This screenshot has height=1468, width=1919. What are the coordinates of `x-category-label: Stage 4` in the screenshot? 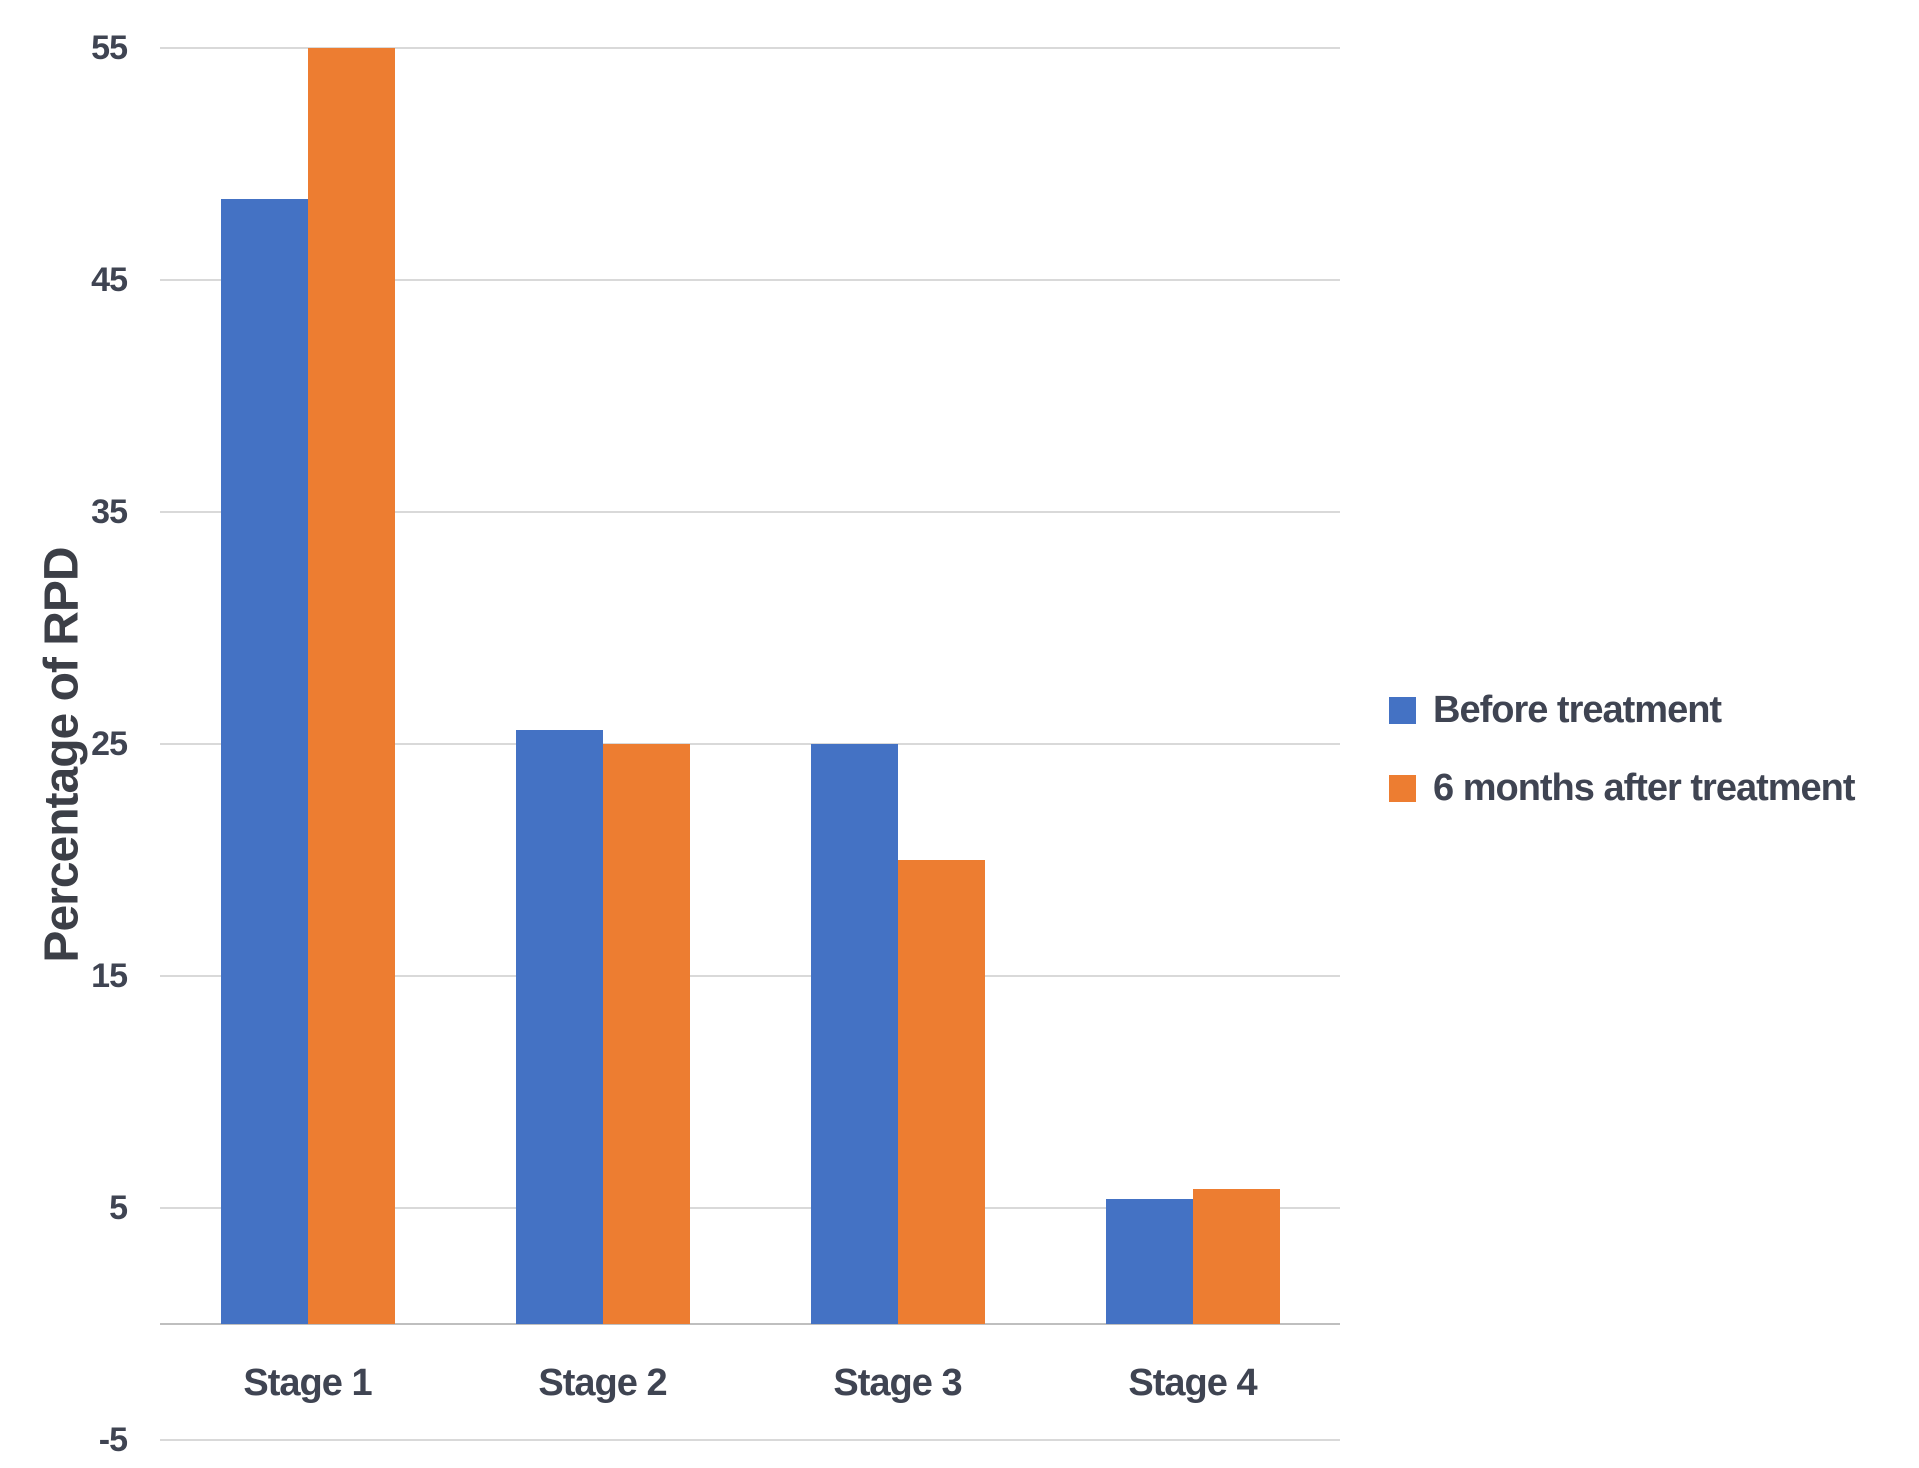 It's located at (1192, 1383).